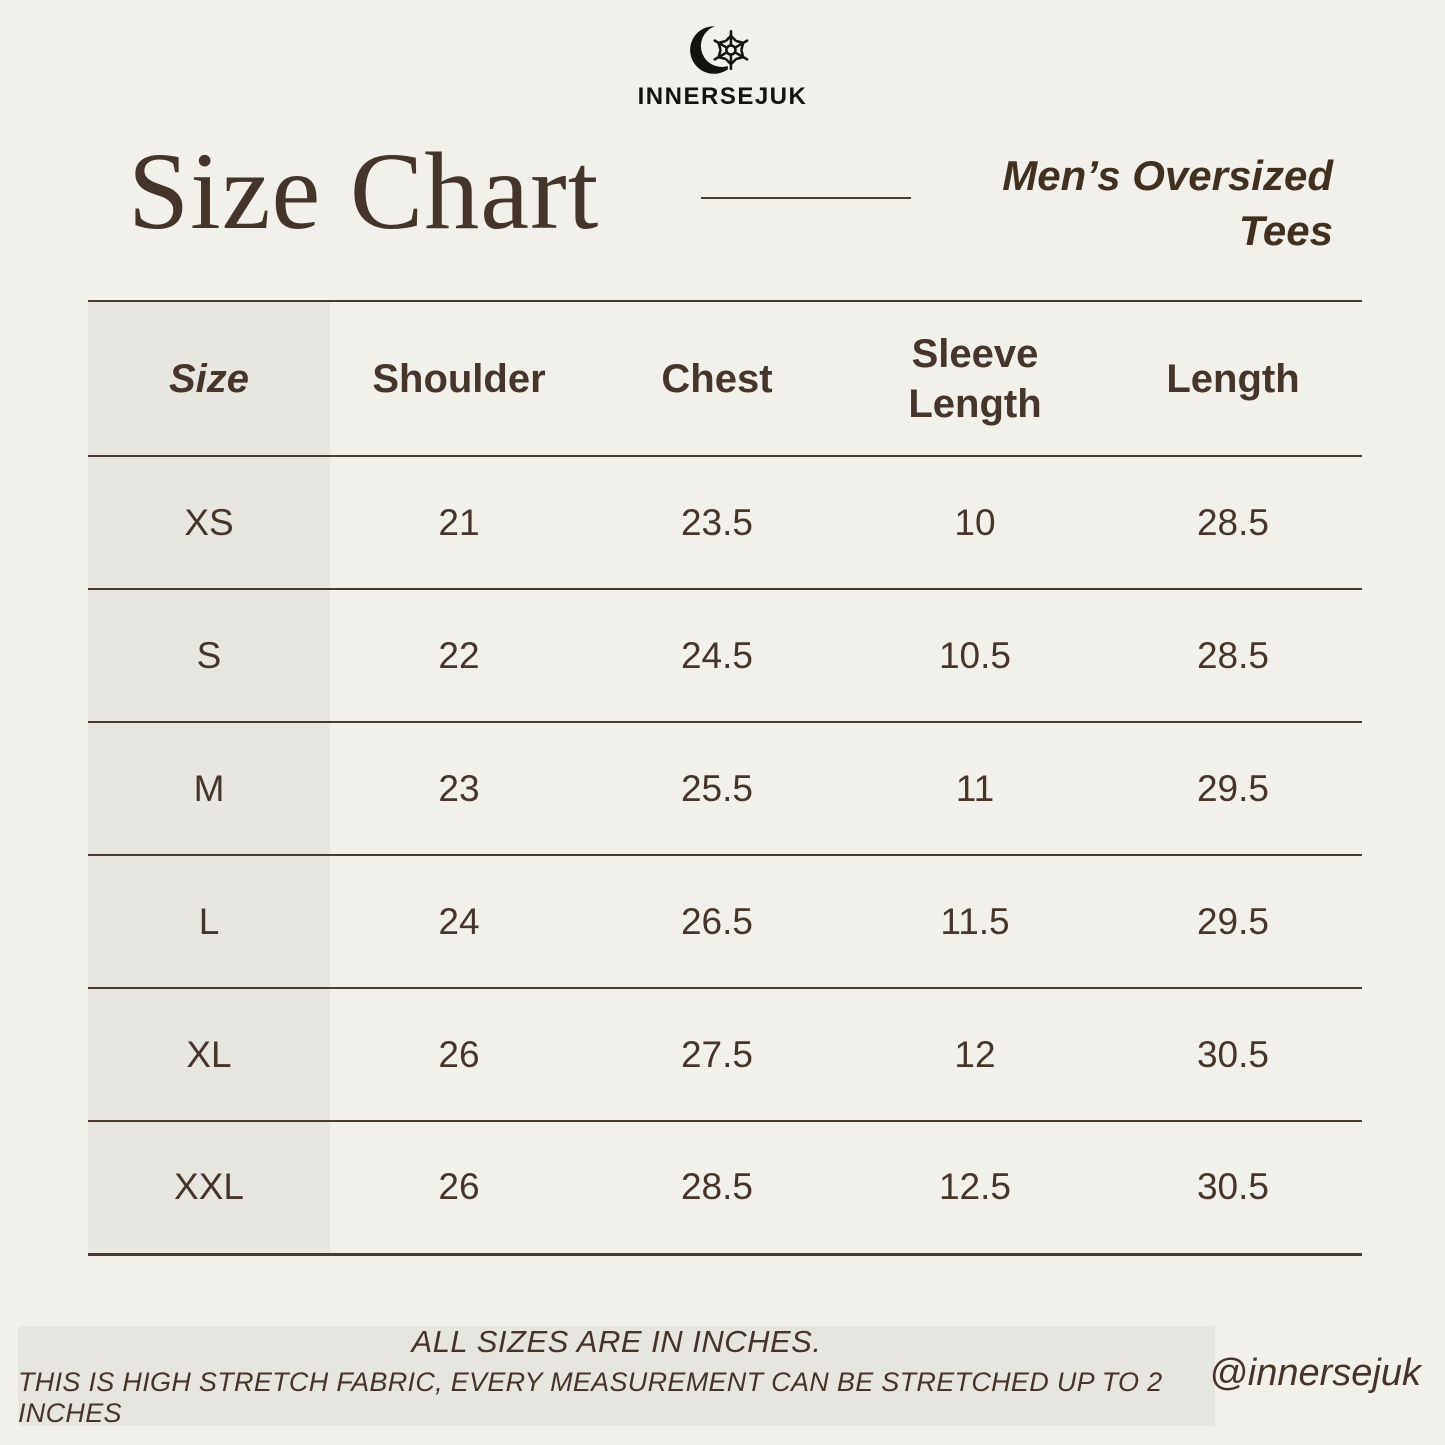 The image size is (1445, 1445). What do you see at coordinates (209, 1054) in the screenshot?
I see `size-cell: XL` at bounding box center [209, 1054].